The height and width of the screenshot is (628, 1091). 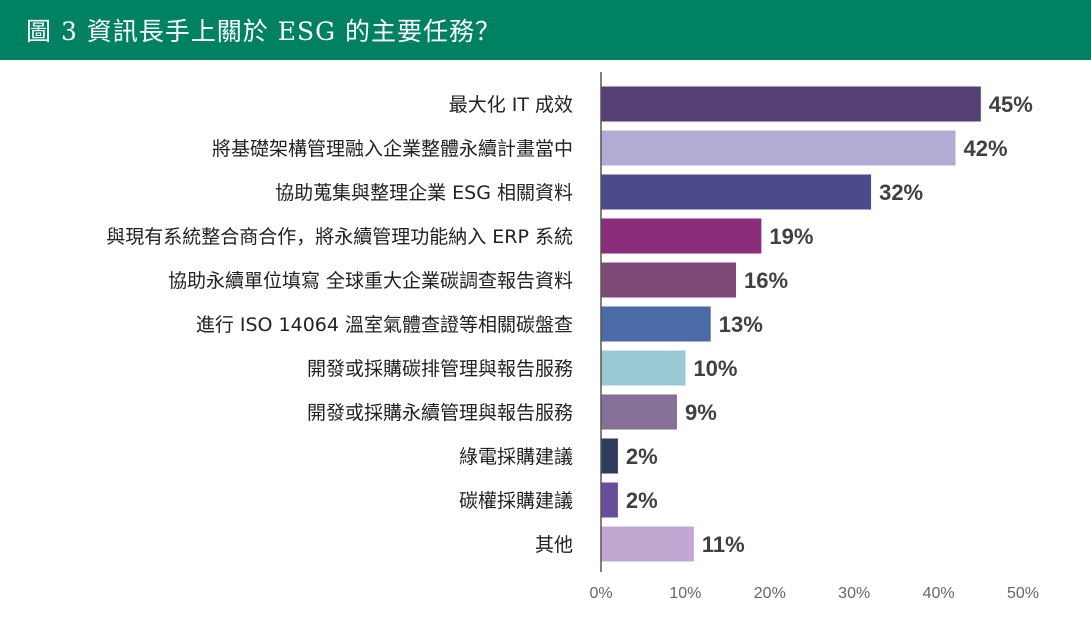 I want to click on x-tick-label: 30%, so click(x=854, y=593).